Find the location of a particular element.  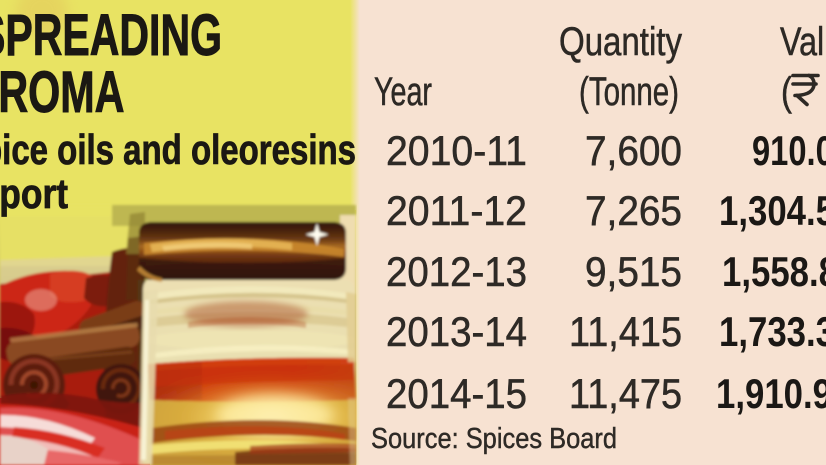

svg-text: 1,558.8 is located at coordinates (774, 271).